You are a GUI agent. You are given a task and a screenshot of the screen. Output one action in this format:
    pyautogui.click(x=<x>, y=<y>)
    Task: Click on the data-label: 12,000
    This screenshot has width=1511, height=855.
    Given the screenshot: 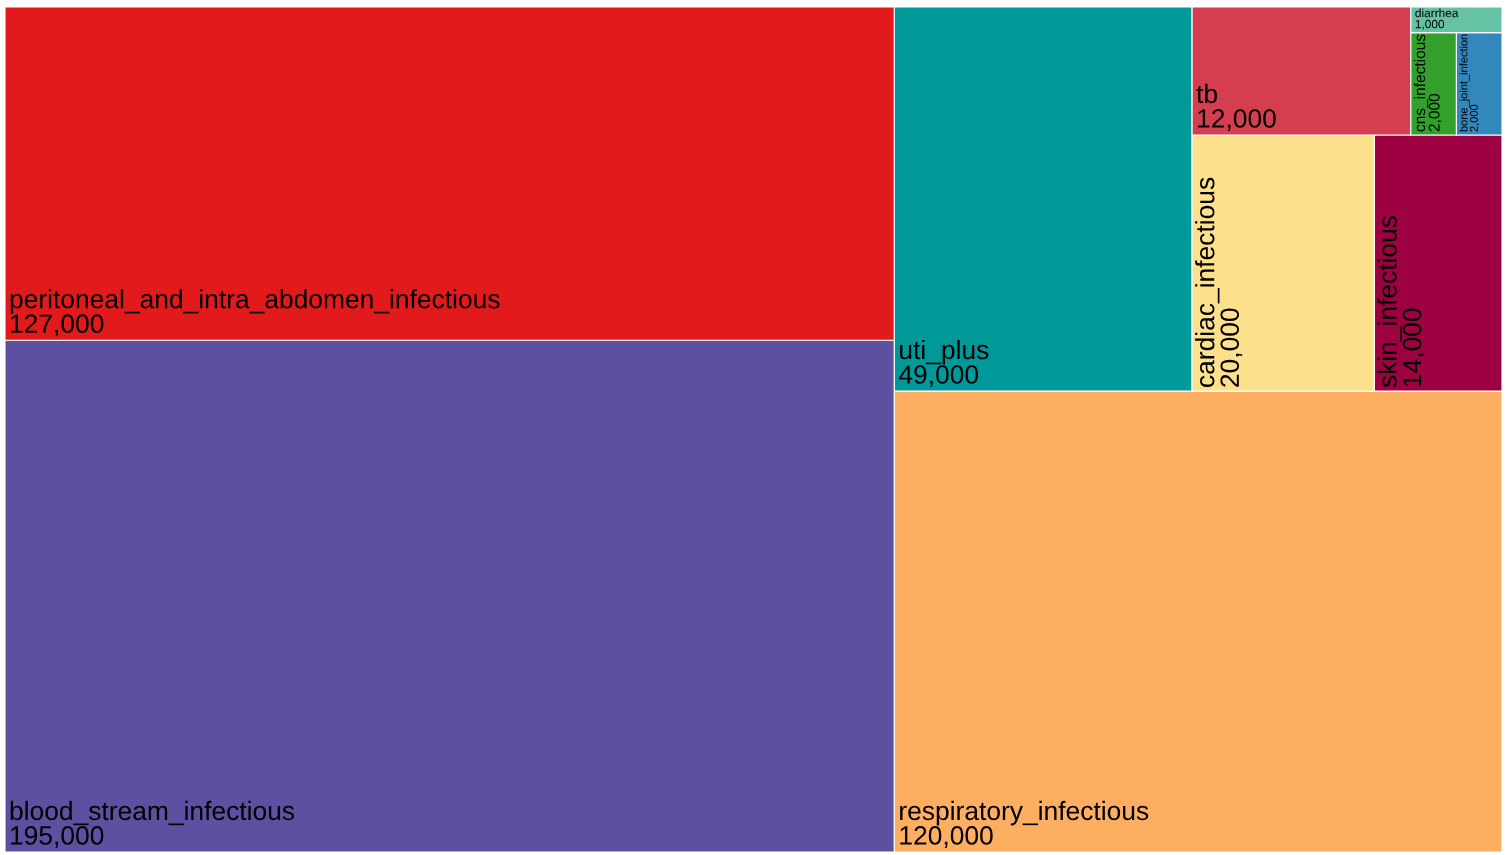 What is the action you would take?
    pyautogui.click(x=1237, y=120)
    